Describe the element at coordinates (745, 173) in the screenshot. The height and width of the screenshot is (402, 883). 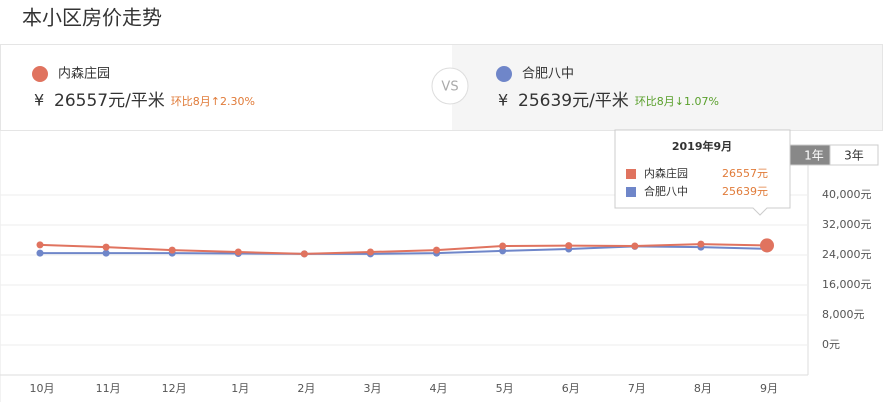
I see `tooltip-value: 26557元` at that location.